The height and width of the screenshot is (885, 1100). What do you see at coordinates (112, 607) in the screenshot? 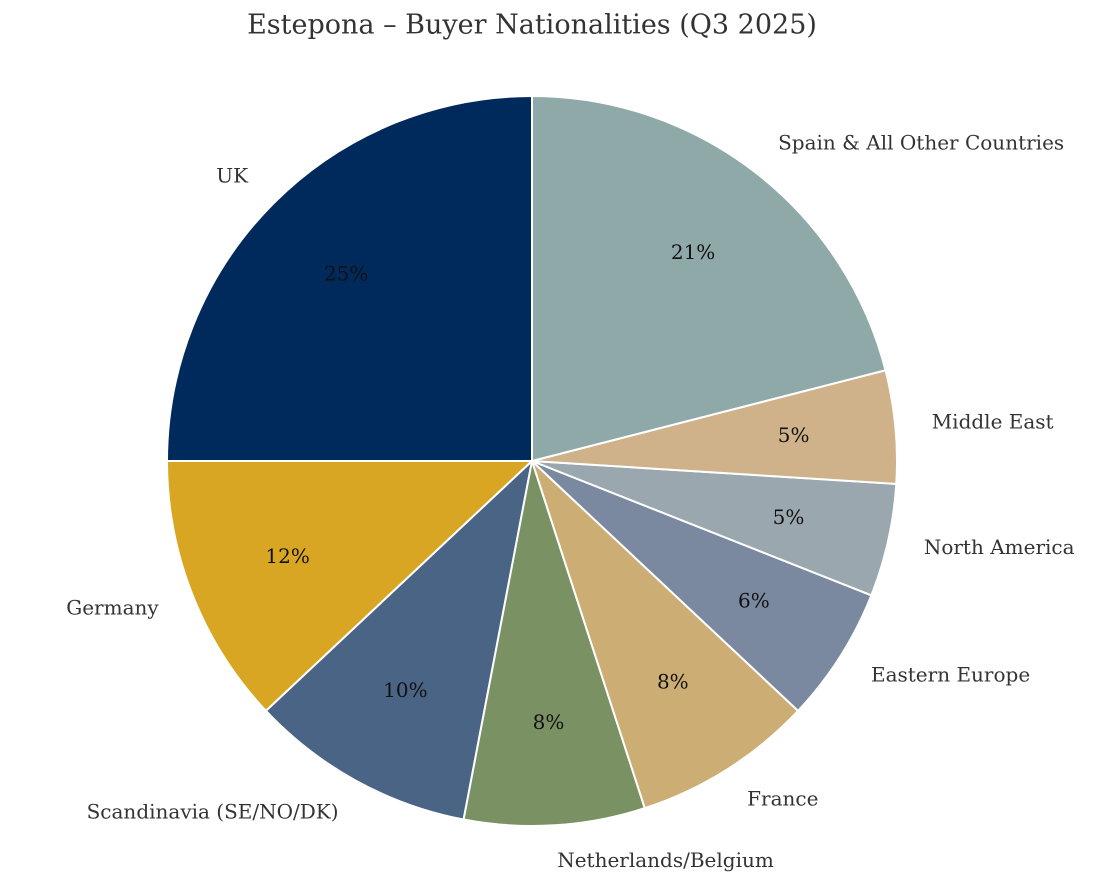
I see `slice-label: Germany` at bounding box center [112, 607].